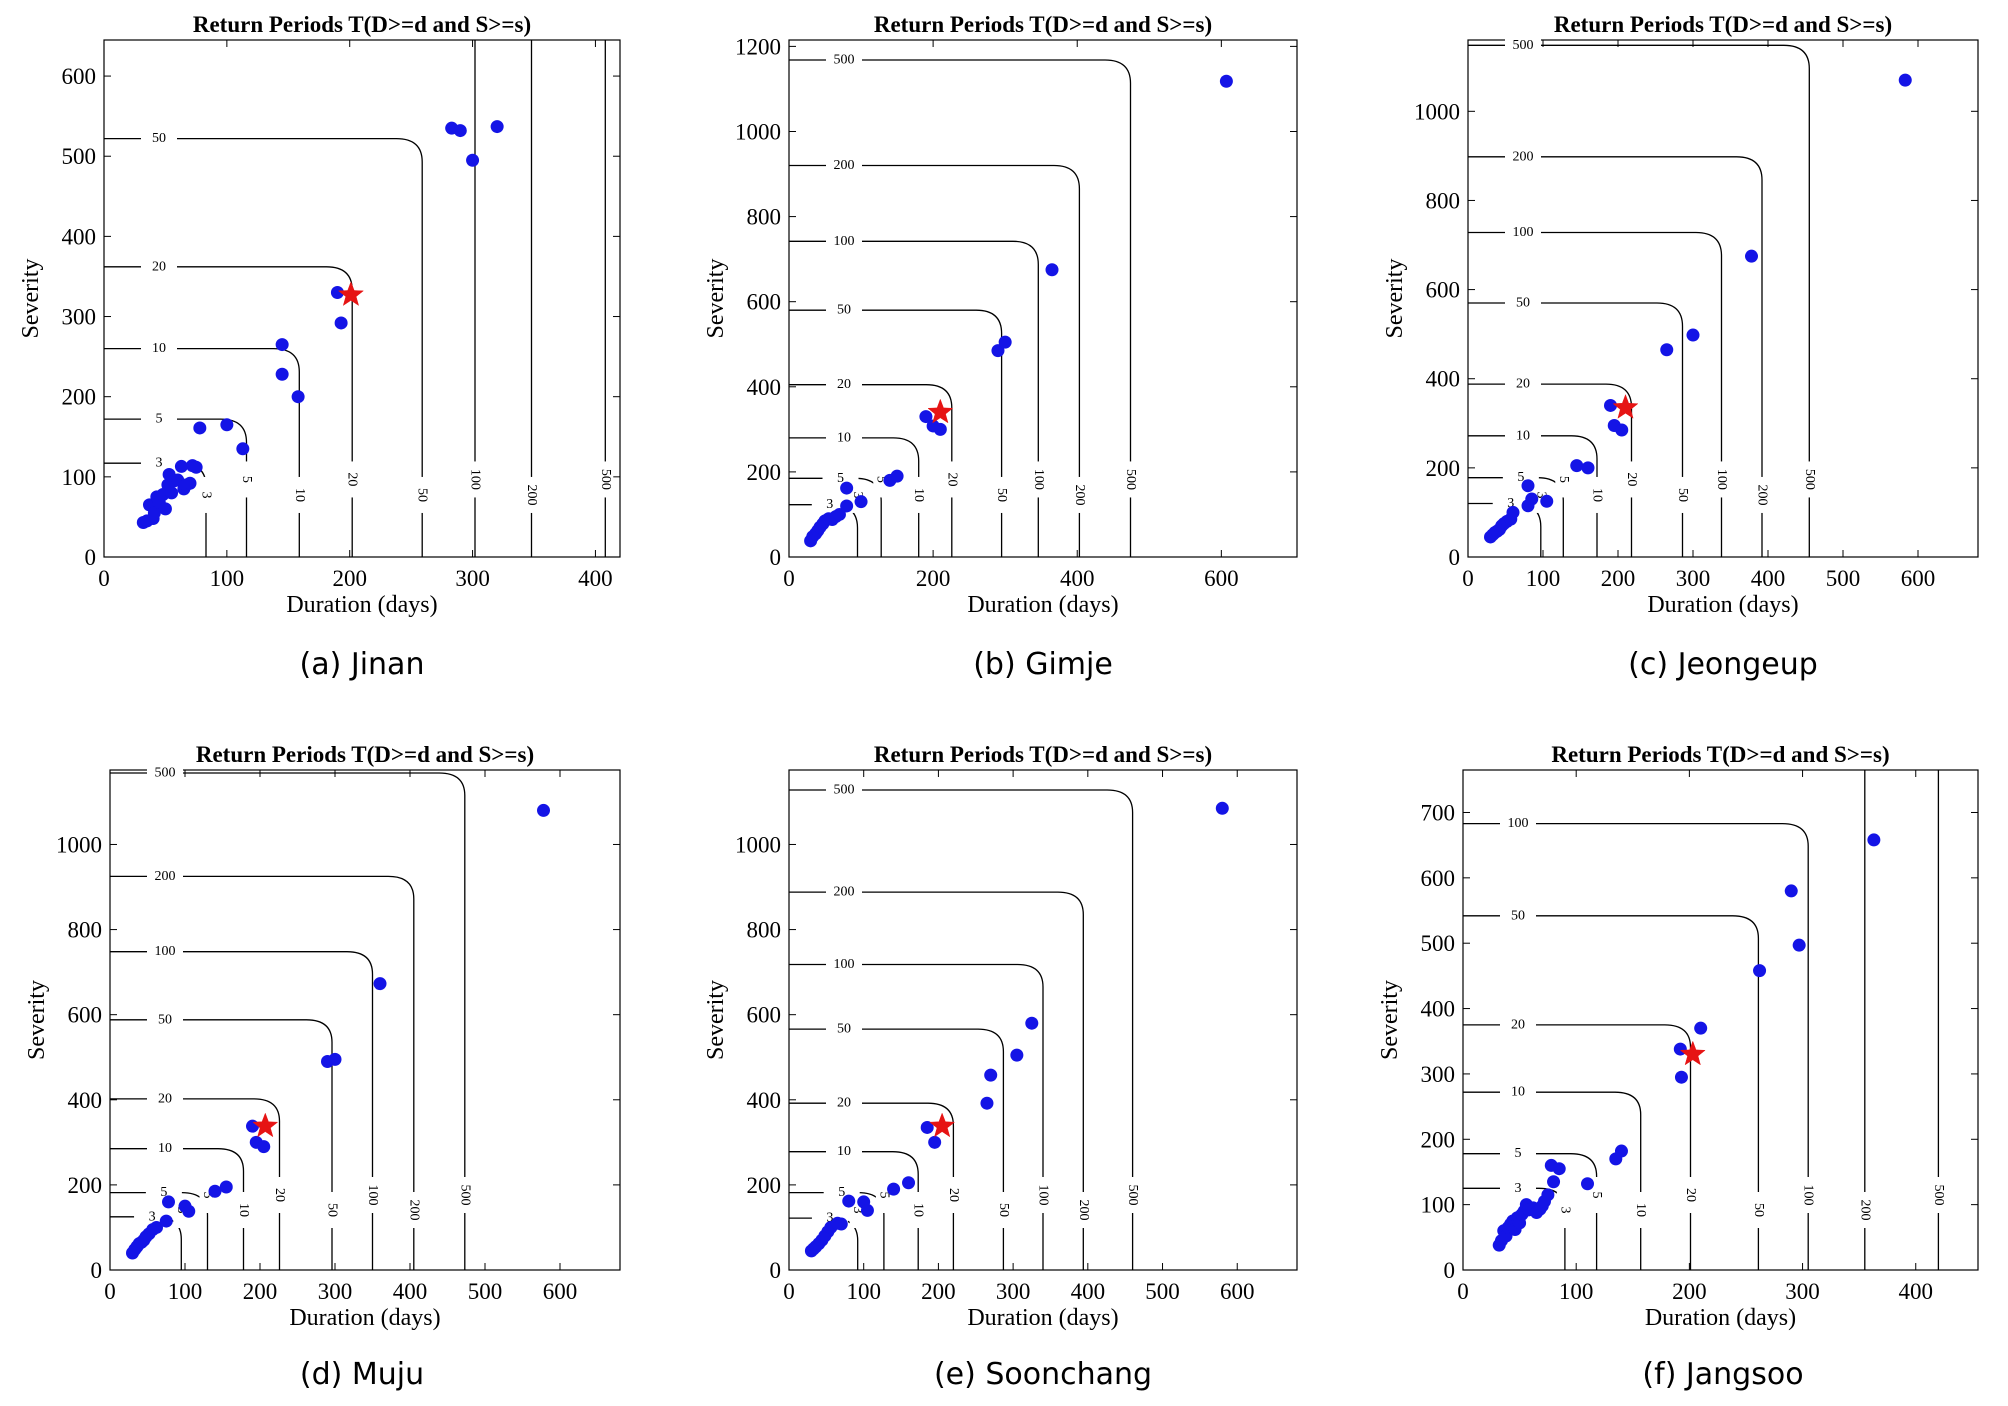 The image size is (2008, 1406). I want to click on y-tick-label: 600, so click(1443, 290).